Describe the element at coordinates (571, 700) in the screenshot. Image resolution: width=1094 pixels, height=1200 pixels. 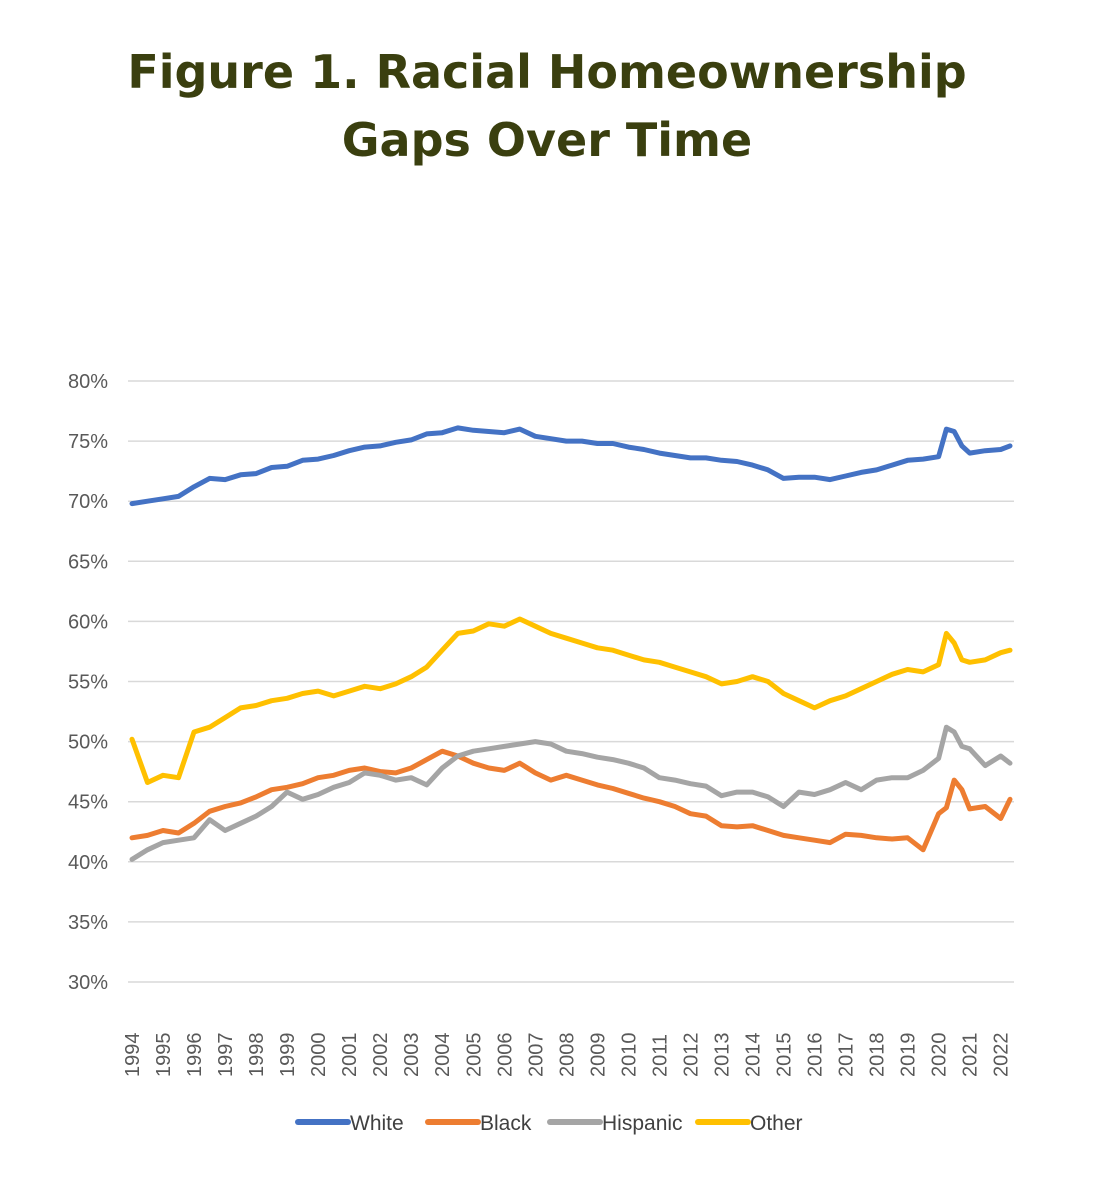
I see `series-line-other` at that location.